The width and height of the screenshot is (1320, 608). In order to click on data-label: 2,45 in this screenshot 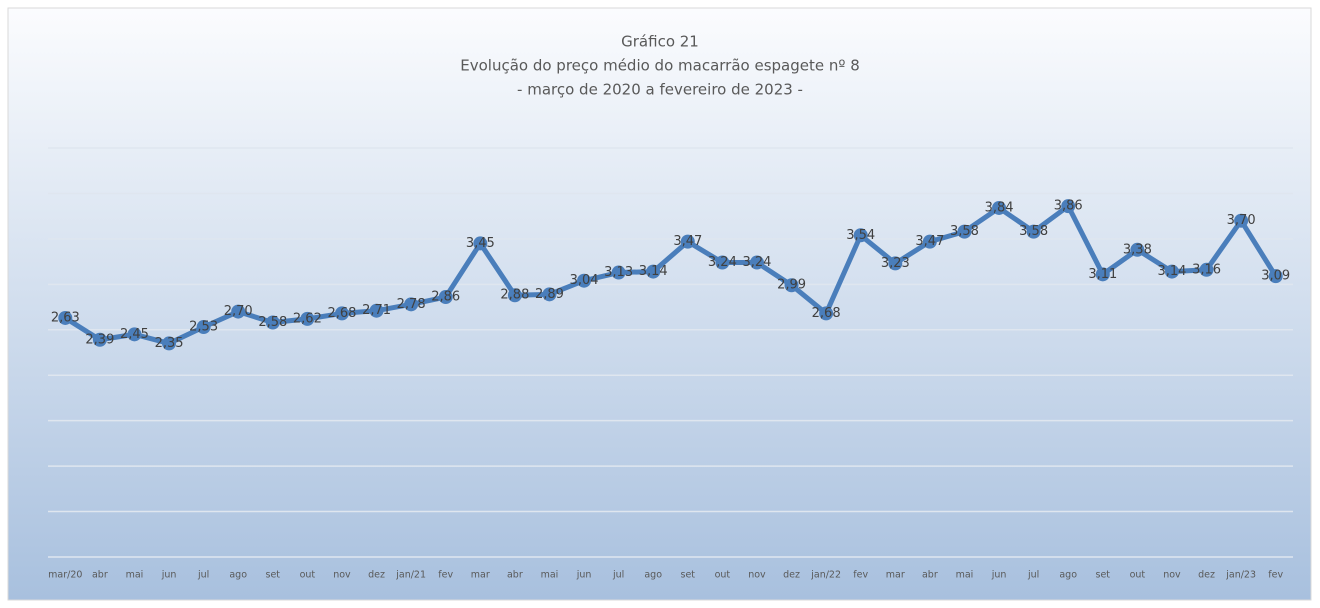, I will do `click(134, 334)`.